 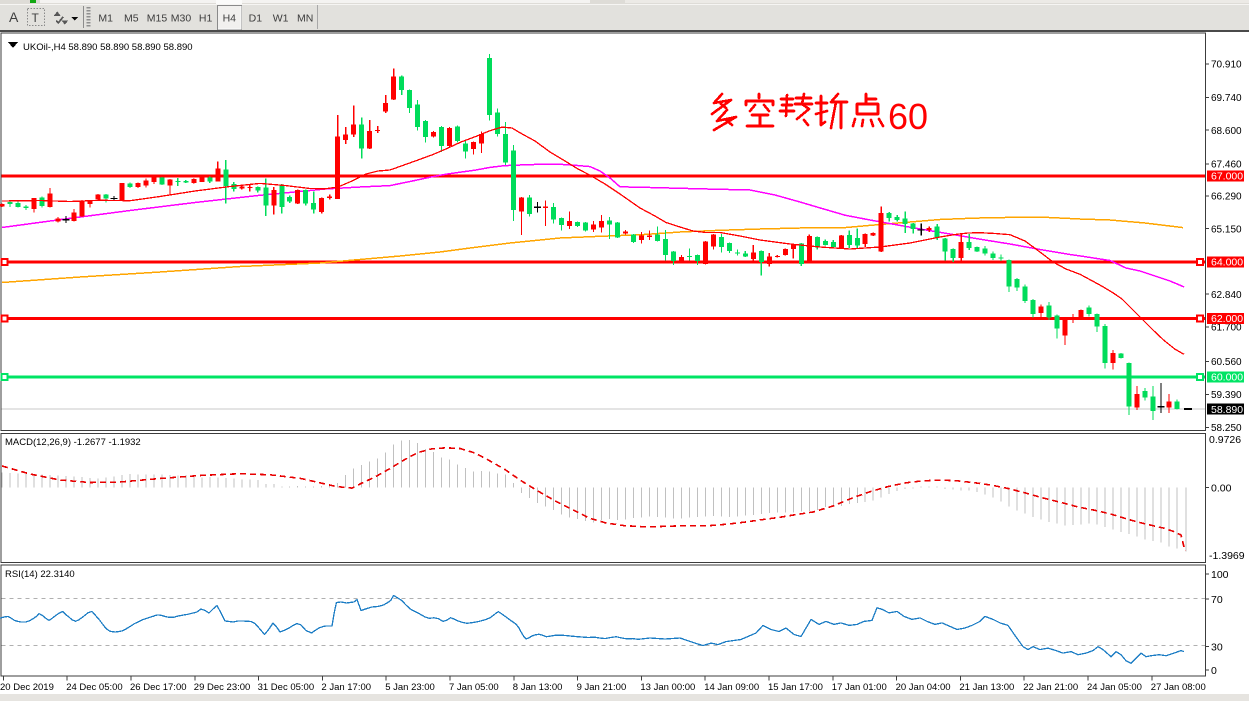 What do you see at coordinates (181, 19) in the screenshot?
I see `svg-text: M30` at bounding box center [181, 19].